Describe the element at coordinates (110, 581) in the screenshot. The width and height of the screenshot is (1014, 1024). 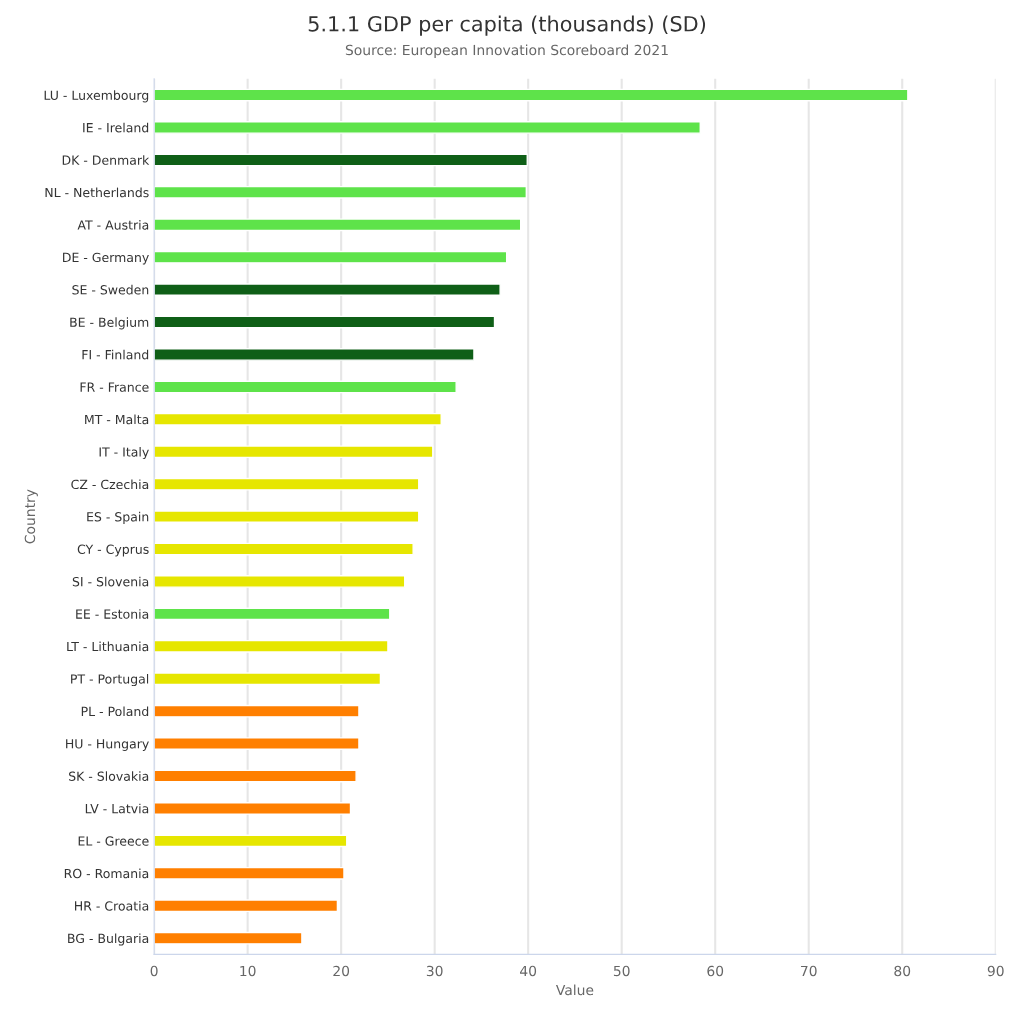
I see `y-tick-label: SI - Slovenia` at that location.